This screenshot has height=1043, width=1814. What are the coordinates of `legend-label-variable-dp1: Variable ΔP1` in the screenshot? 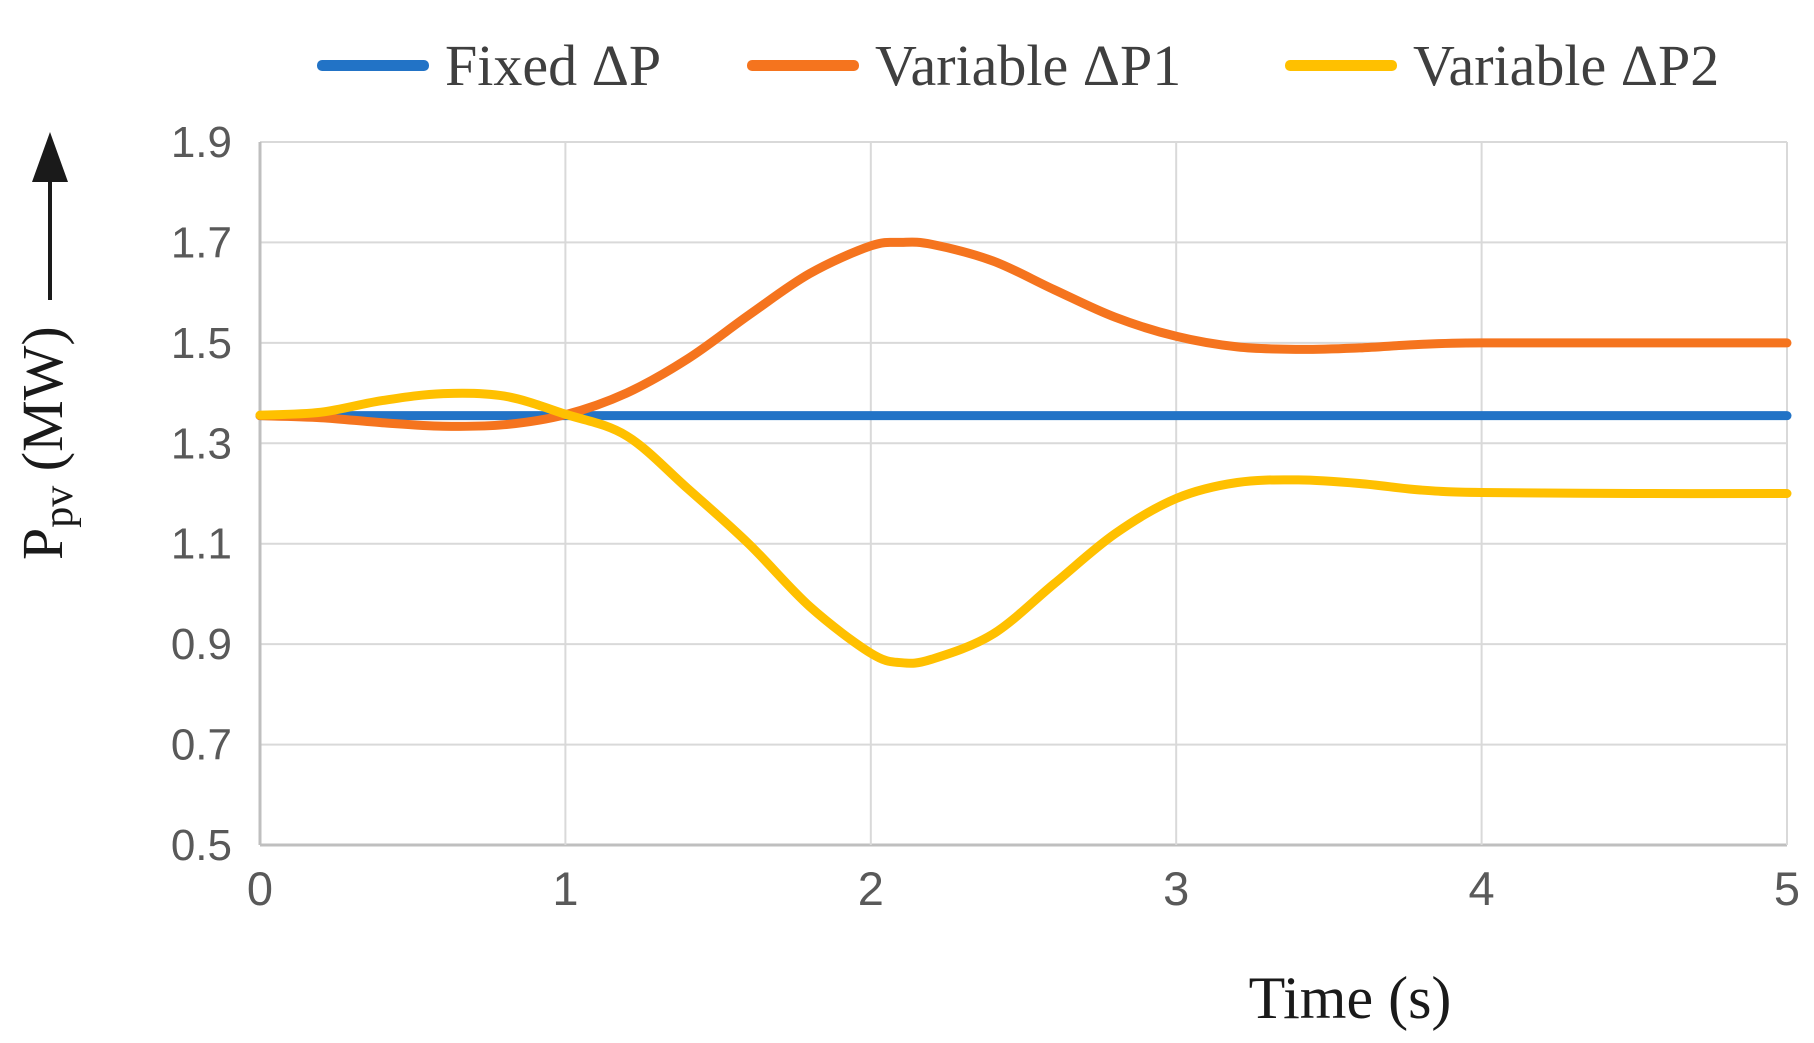 It's located at (1028, 65).